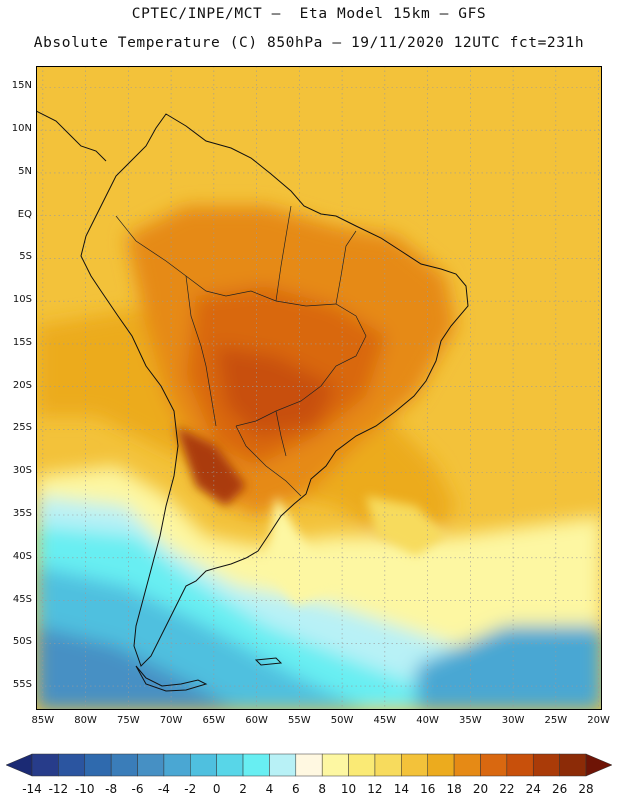 This screenshot has width=618, height=800. Describe the element at coordinates (348, 789) in the screenshot. I see `color-bar-label: 10` at that location.